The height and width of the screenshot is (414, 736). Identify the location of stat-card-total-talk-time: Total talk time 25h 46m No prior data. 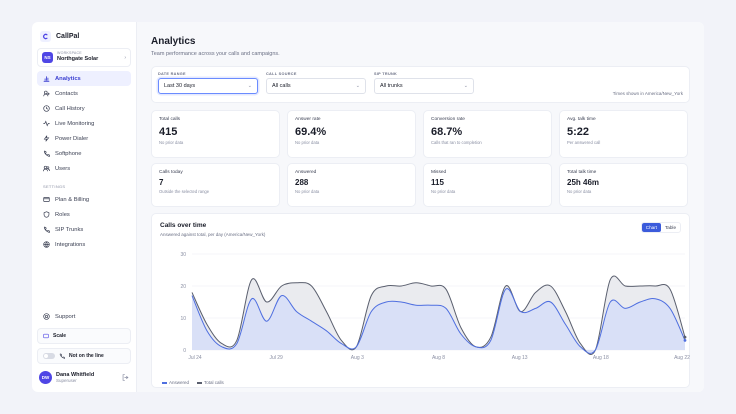
(623, 185).